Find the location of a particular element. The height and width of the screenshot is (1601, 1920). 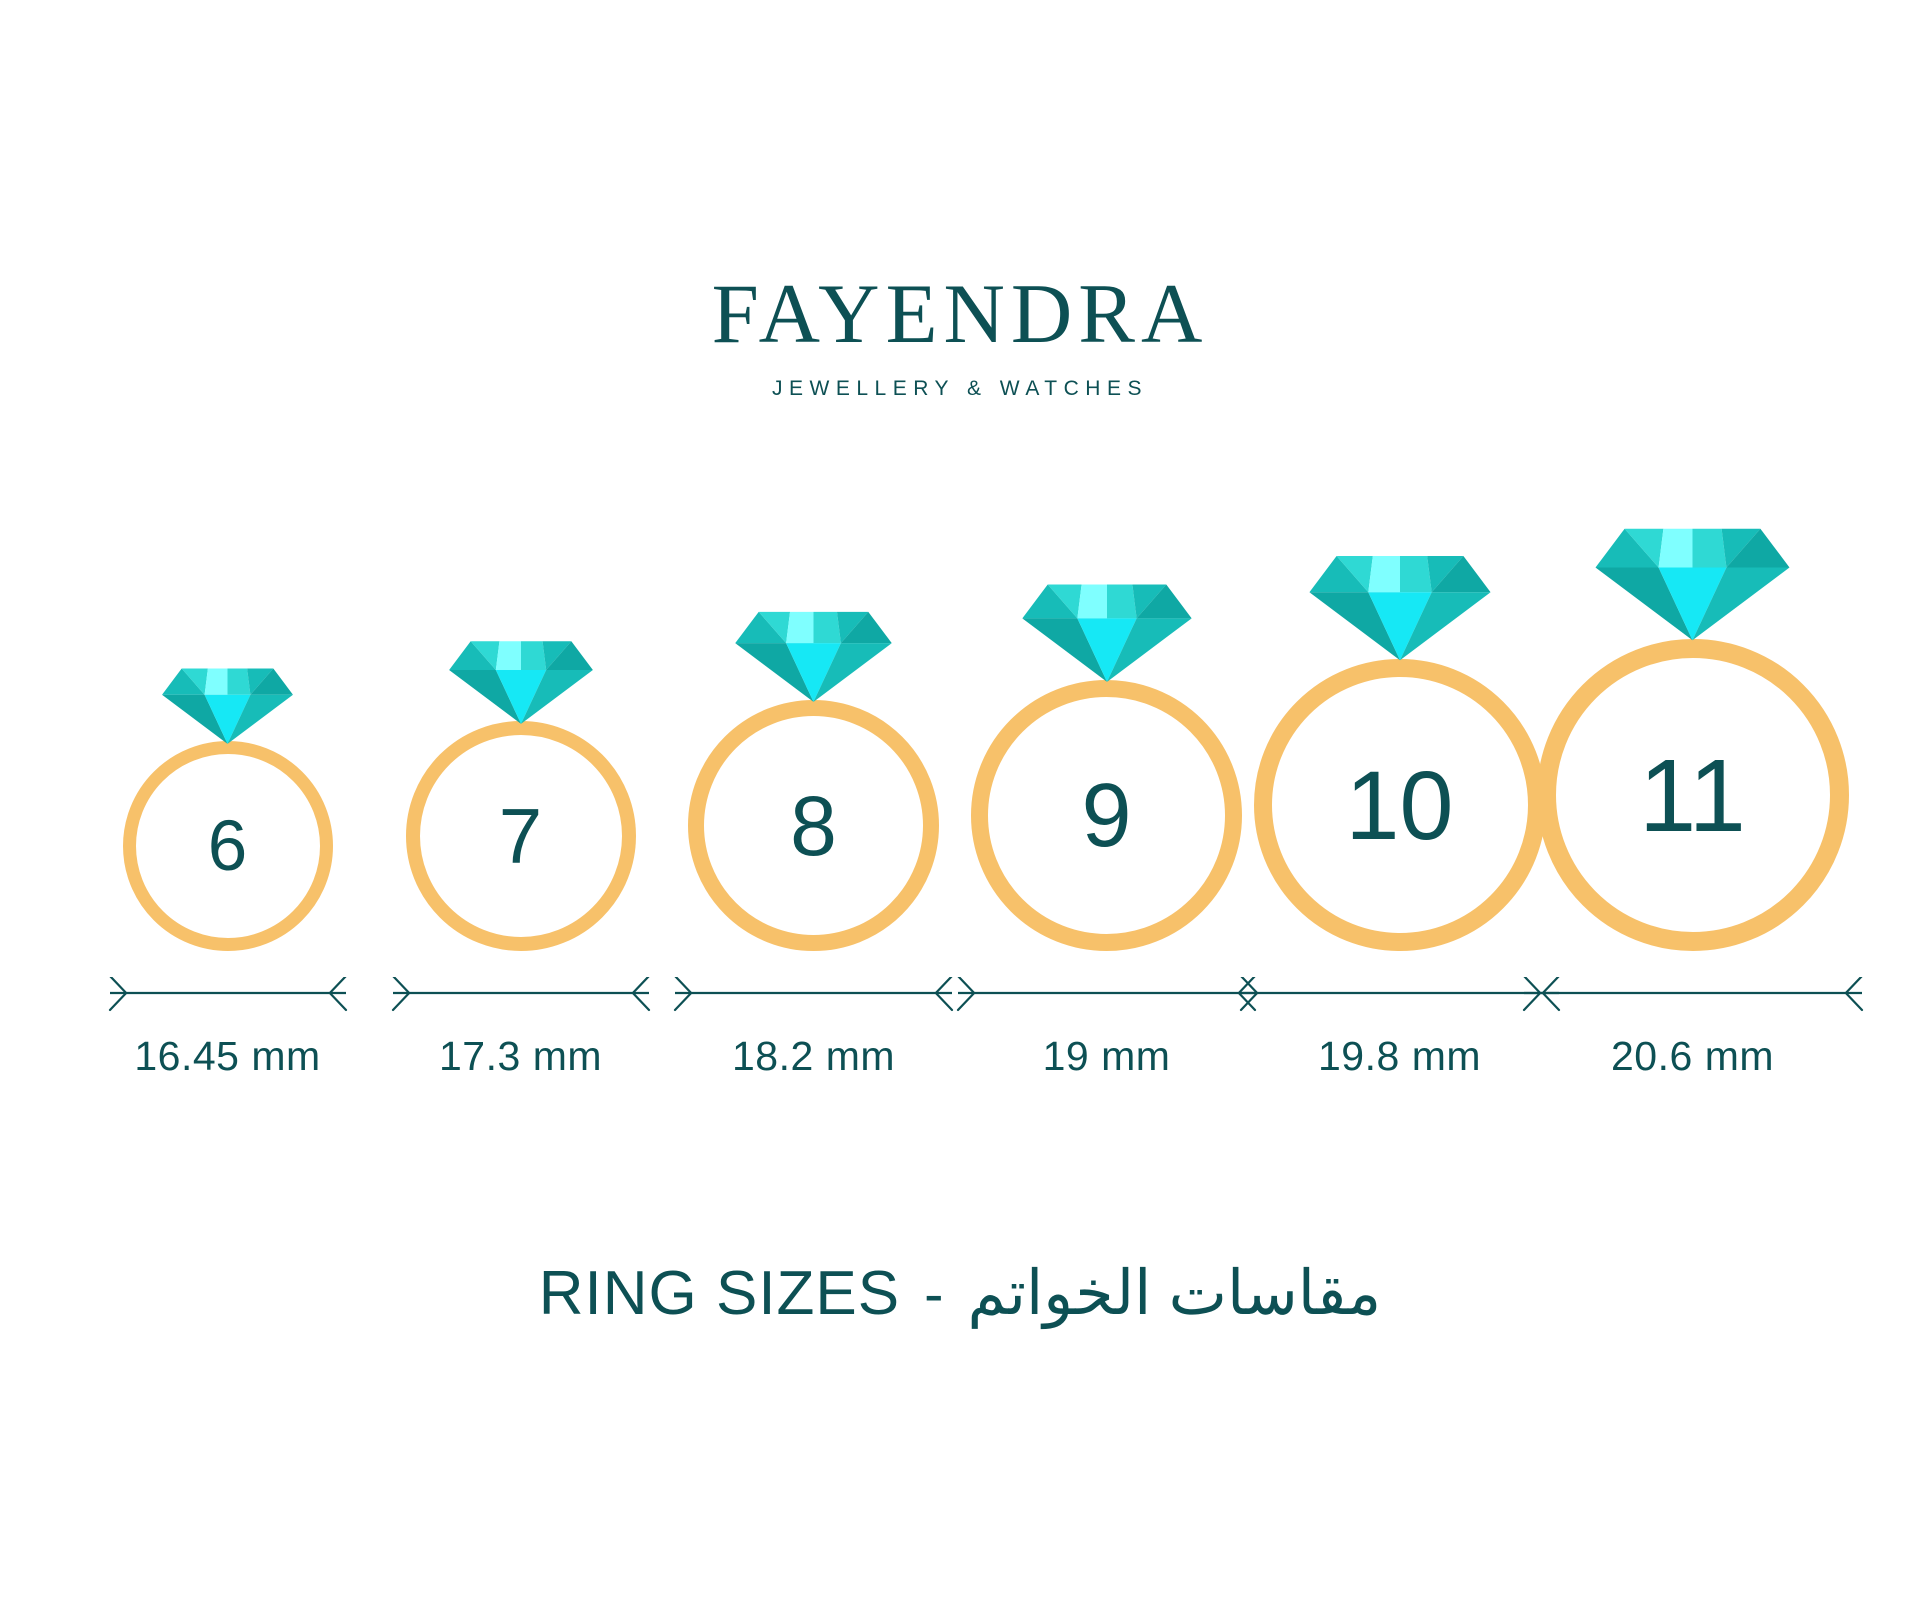

ring-band: 11 is located at coordinates (1692, 795).